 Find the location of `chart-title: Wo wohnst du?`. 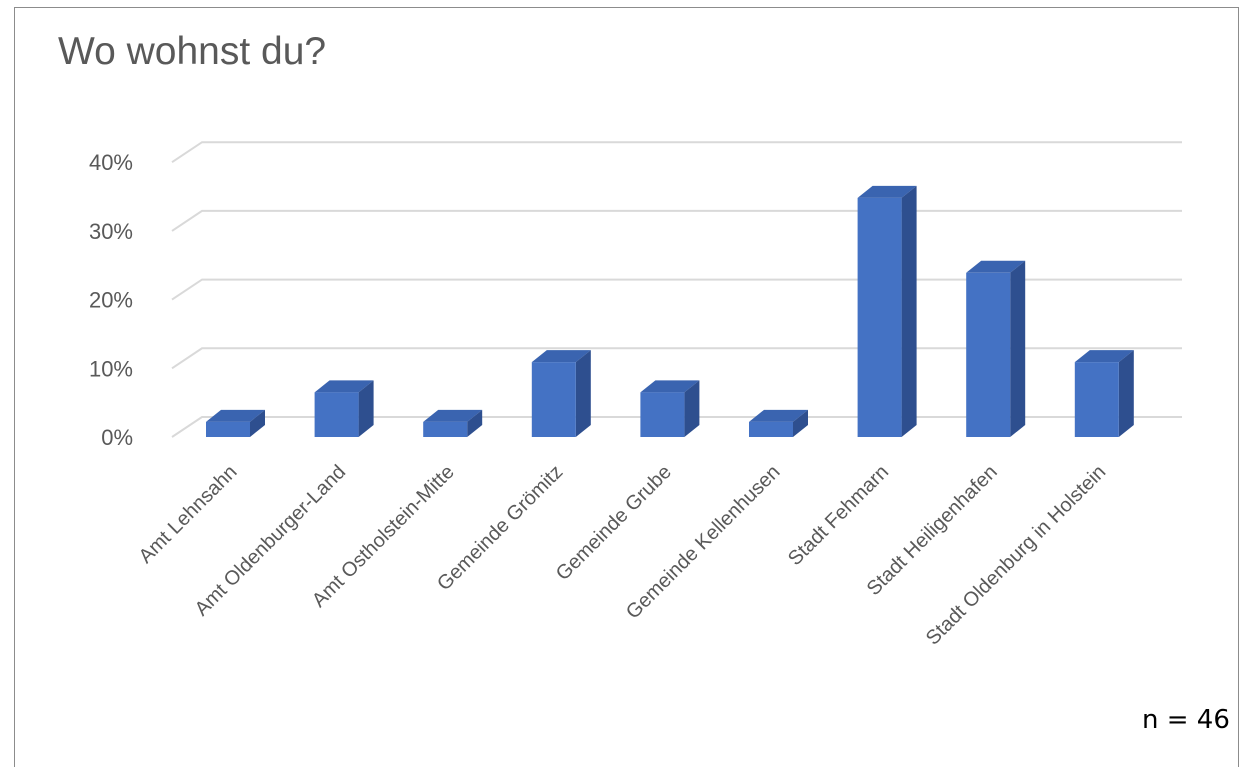

chart-title: Wo wohnst du? is located at coordinates (192, 51).